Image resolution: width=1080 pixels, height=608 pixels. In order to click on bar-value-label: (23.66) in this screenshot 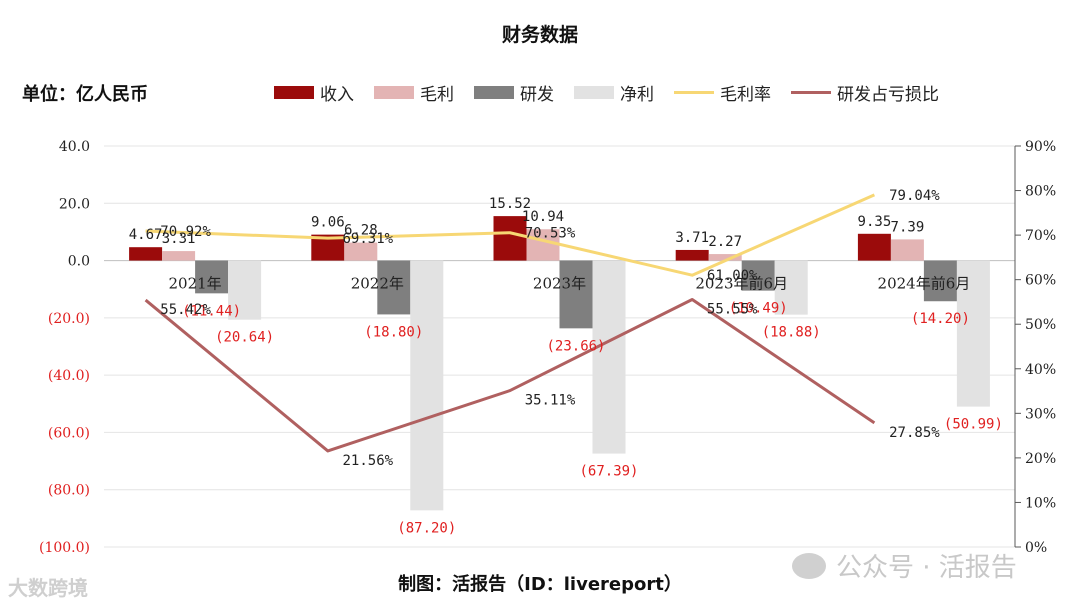, I will do `click(575, 346)`.